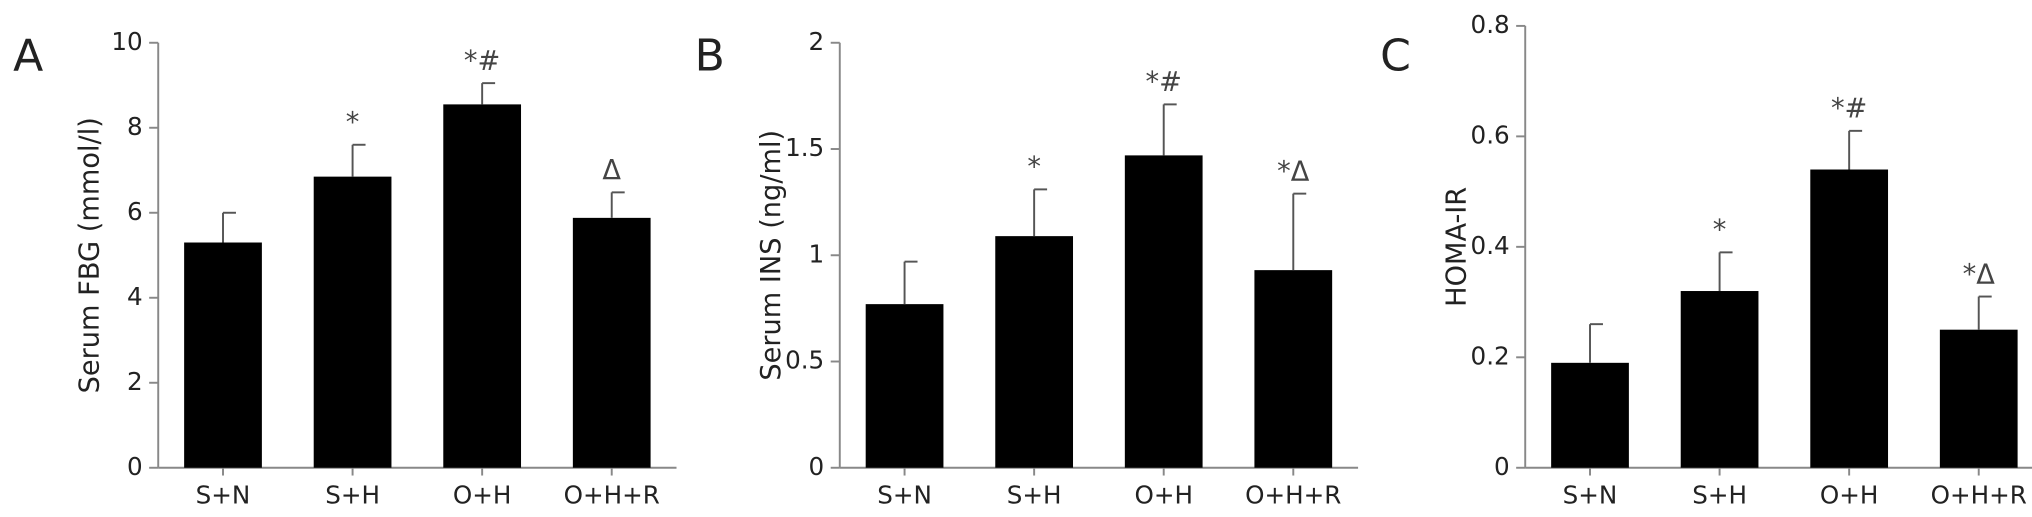  What do you see at coordinates (1490, 24) in the screenshot?
I see `y-tick-label: 0.8` at bounding box center [1490, 24].